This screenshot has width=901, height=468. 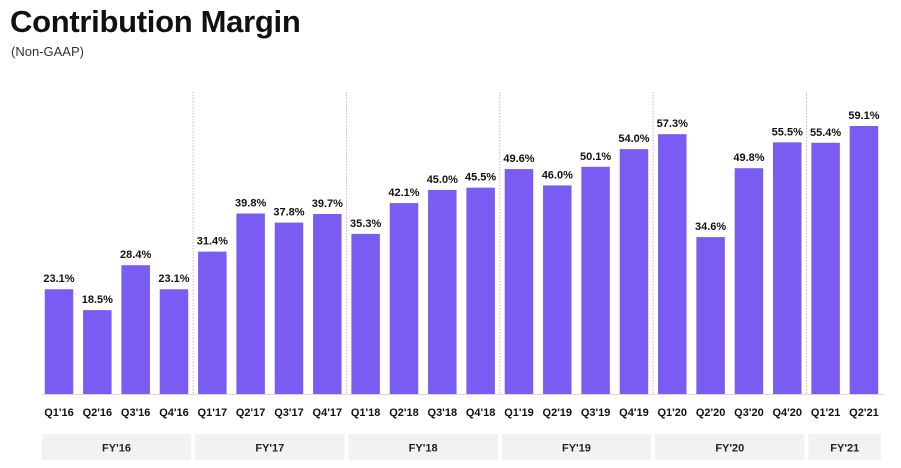 I want to click on category-label-q4-18: Q4'18, so click(x=481, y=413).